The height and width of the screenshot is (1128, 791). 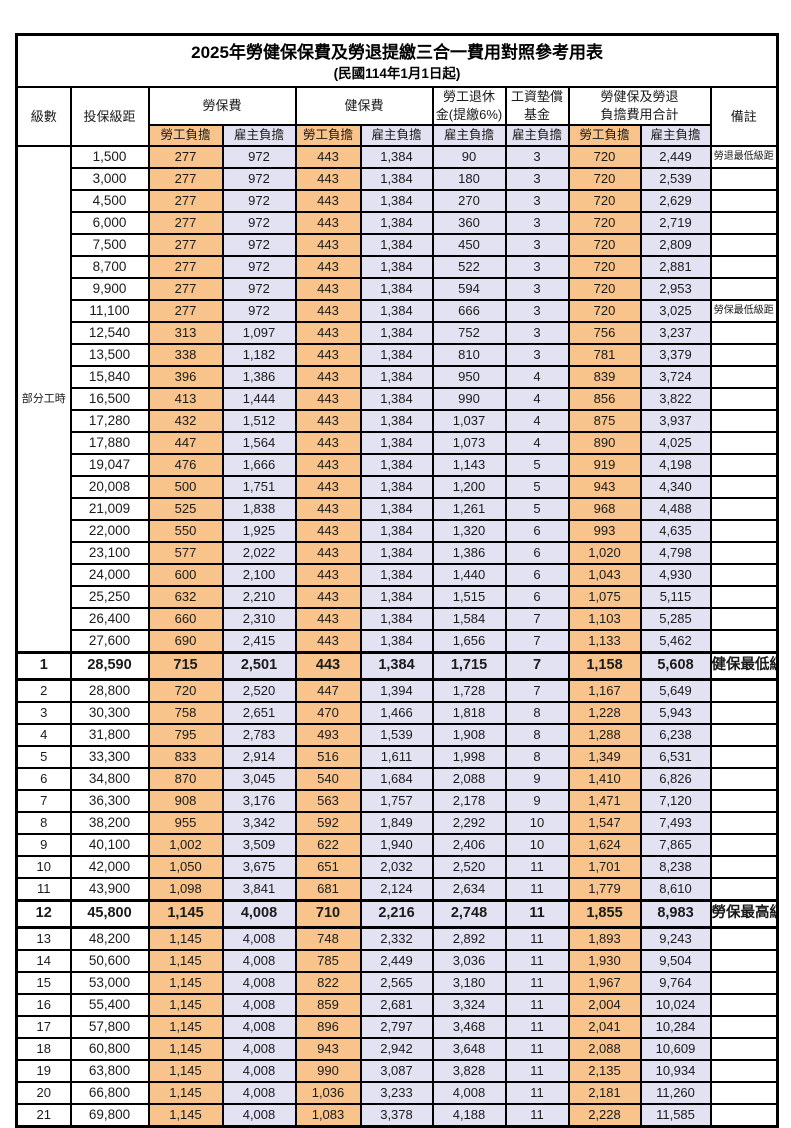 I want to click on cell-value: 785, so click(x=328, y=961).